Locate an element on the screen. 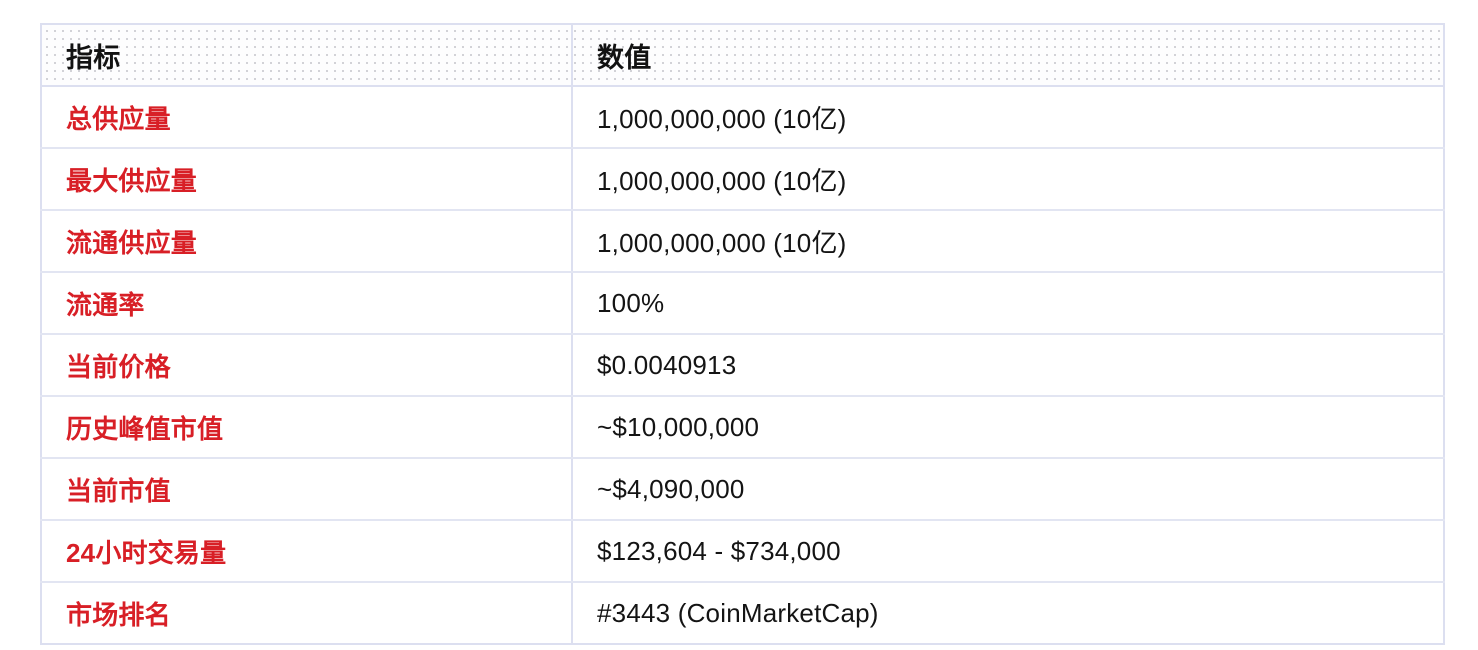 Image resolution: width=1478 pixels, height=650 pixels. table-row: 当前价格 $0.0040913 is located at coordinates (742, 365).